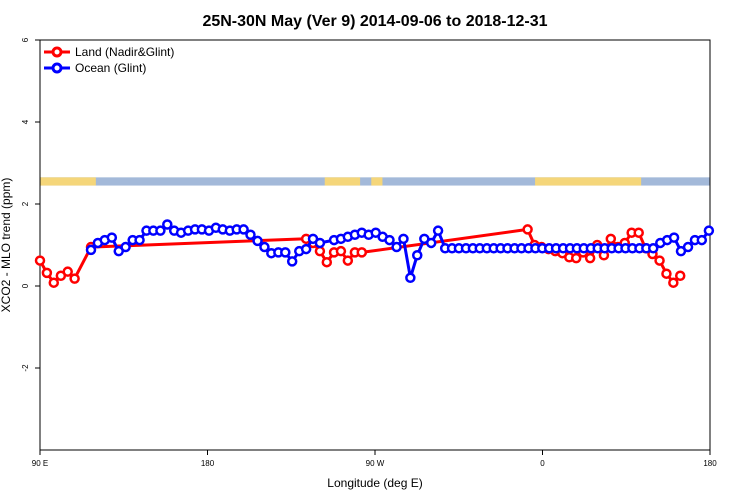 The height and width of the screenshot is (500, 750). I want to click on legend-marker-ocean, so click(57, 68).